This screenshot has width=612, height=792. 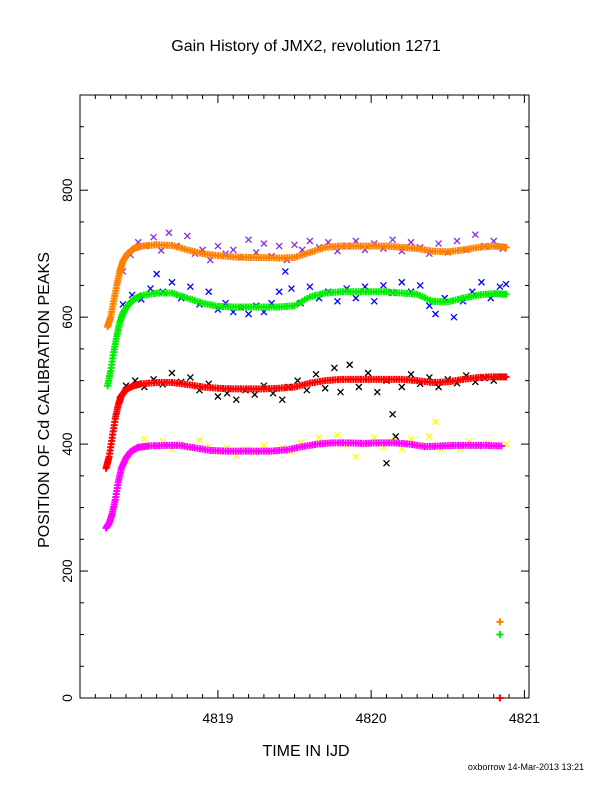 I want to click on x-tick-label: 4821, so click(x=524, y=718).